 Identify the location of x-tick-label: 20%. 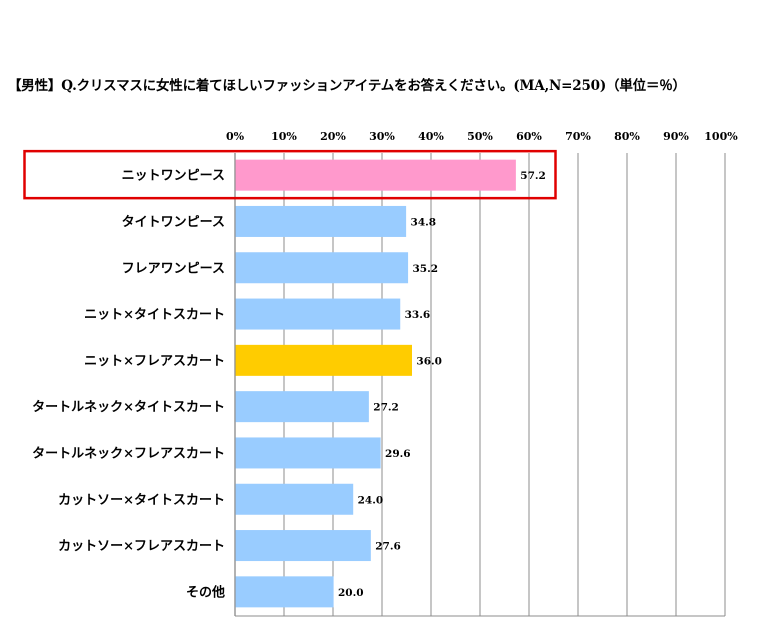
(333, 136).